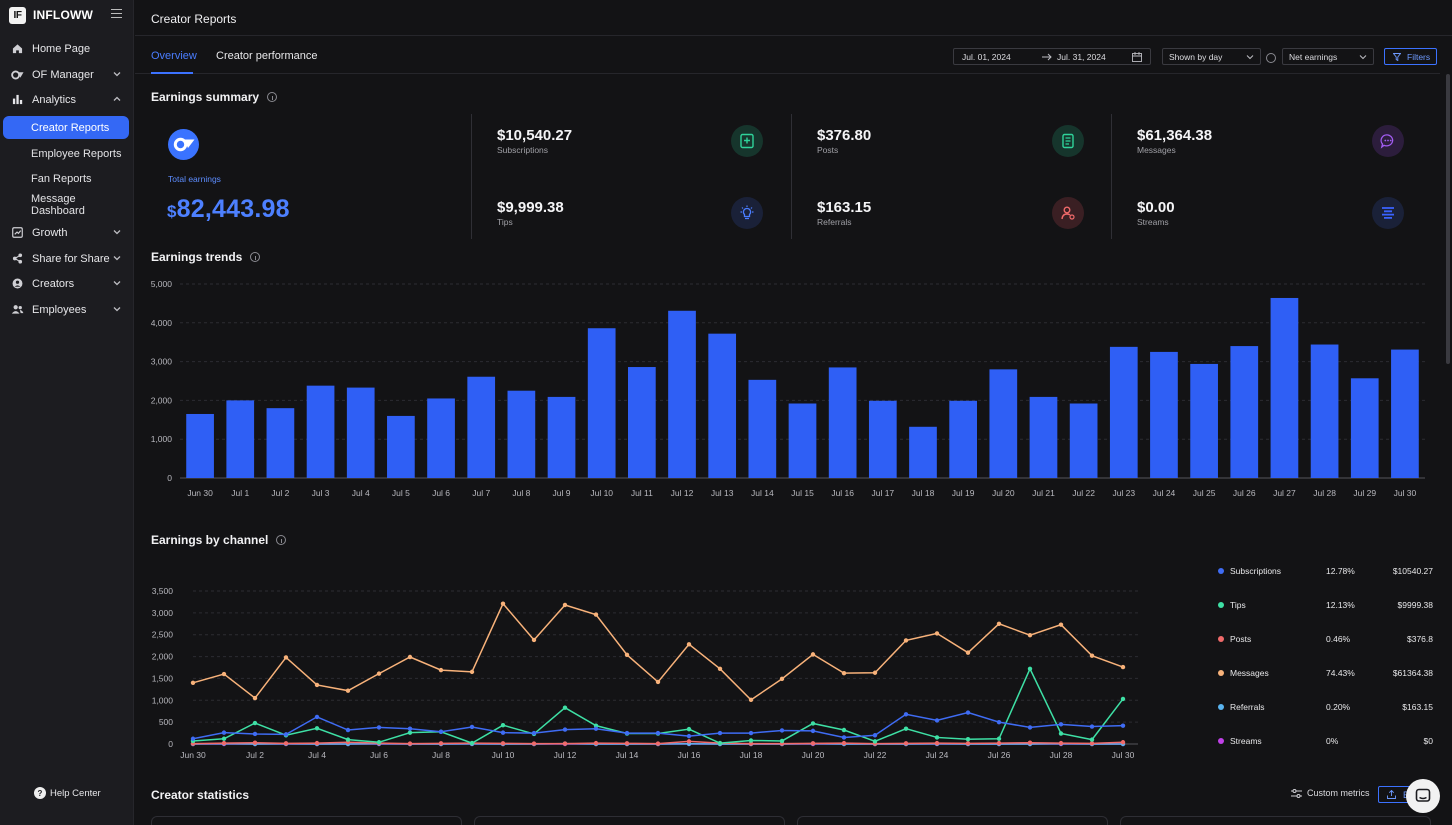  I want to click on grouping-value: Shown by day, so click(1196, 56).